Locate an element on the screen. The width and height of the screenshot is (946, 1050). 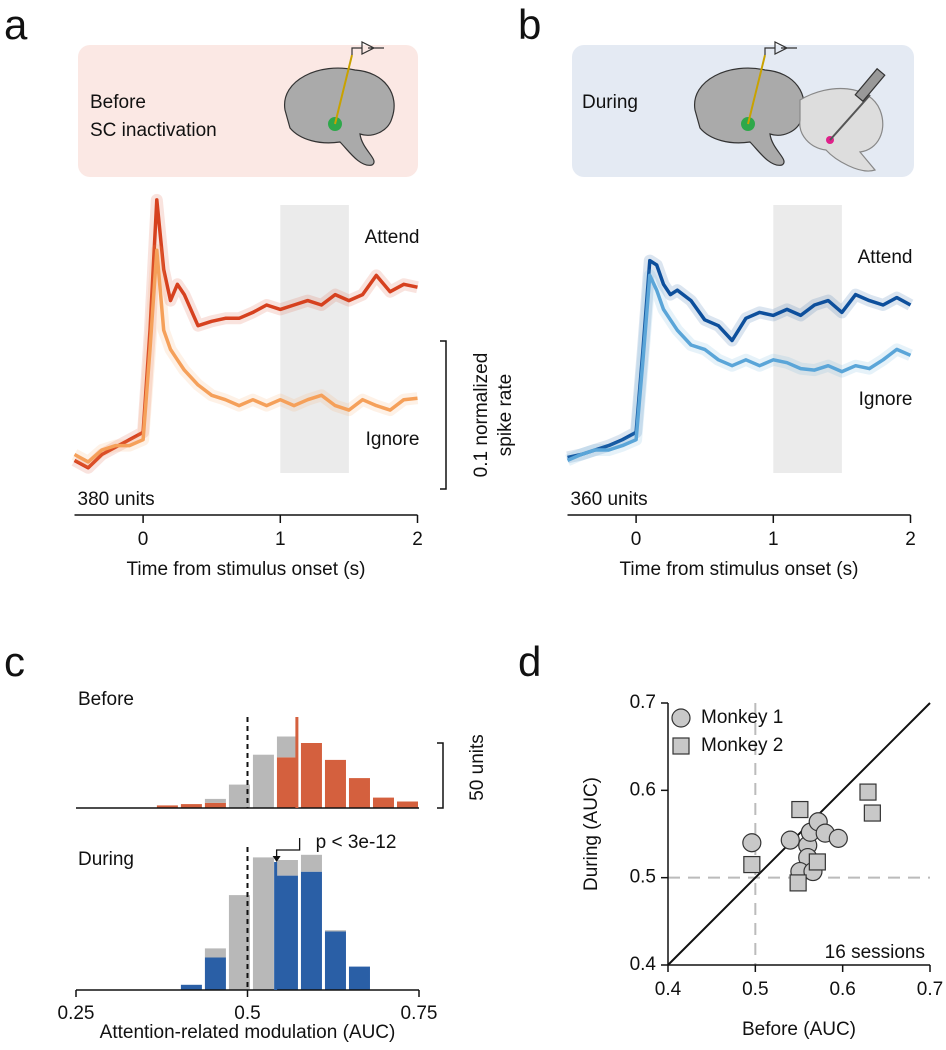
x-tick-label: 0.7 is located at coordinates (930, 989).